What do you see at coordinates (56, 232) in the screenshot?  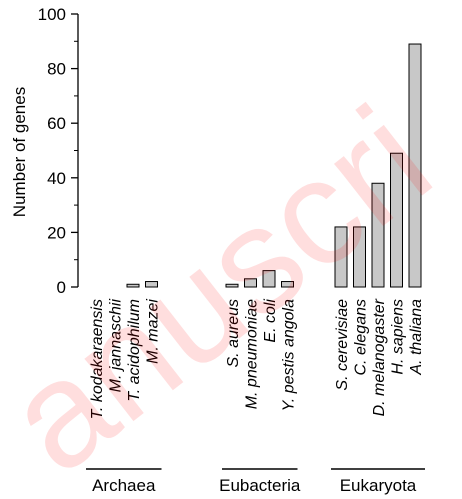 I see `y-tick-label: 20` at bounding box center [56, 232].